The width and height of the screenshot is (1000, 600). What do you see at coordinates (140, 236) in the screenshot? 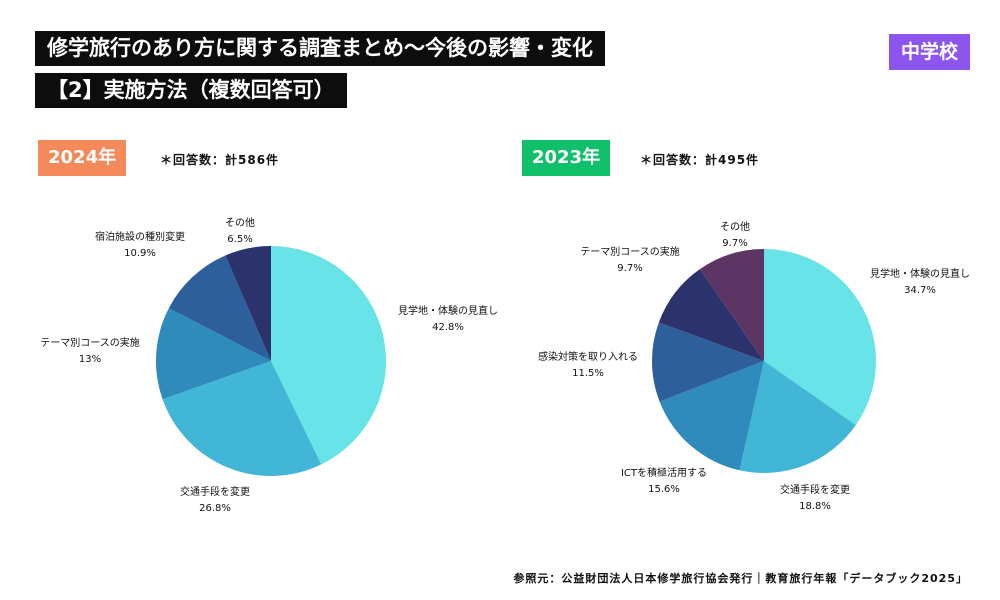
I see `slice-label: 宿泊施設の種別変更` at bounding box center [140, 236].